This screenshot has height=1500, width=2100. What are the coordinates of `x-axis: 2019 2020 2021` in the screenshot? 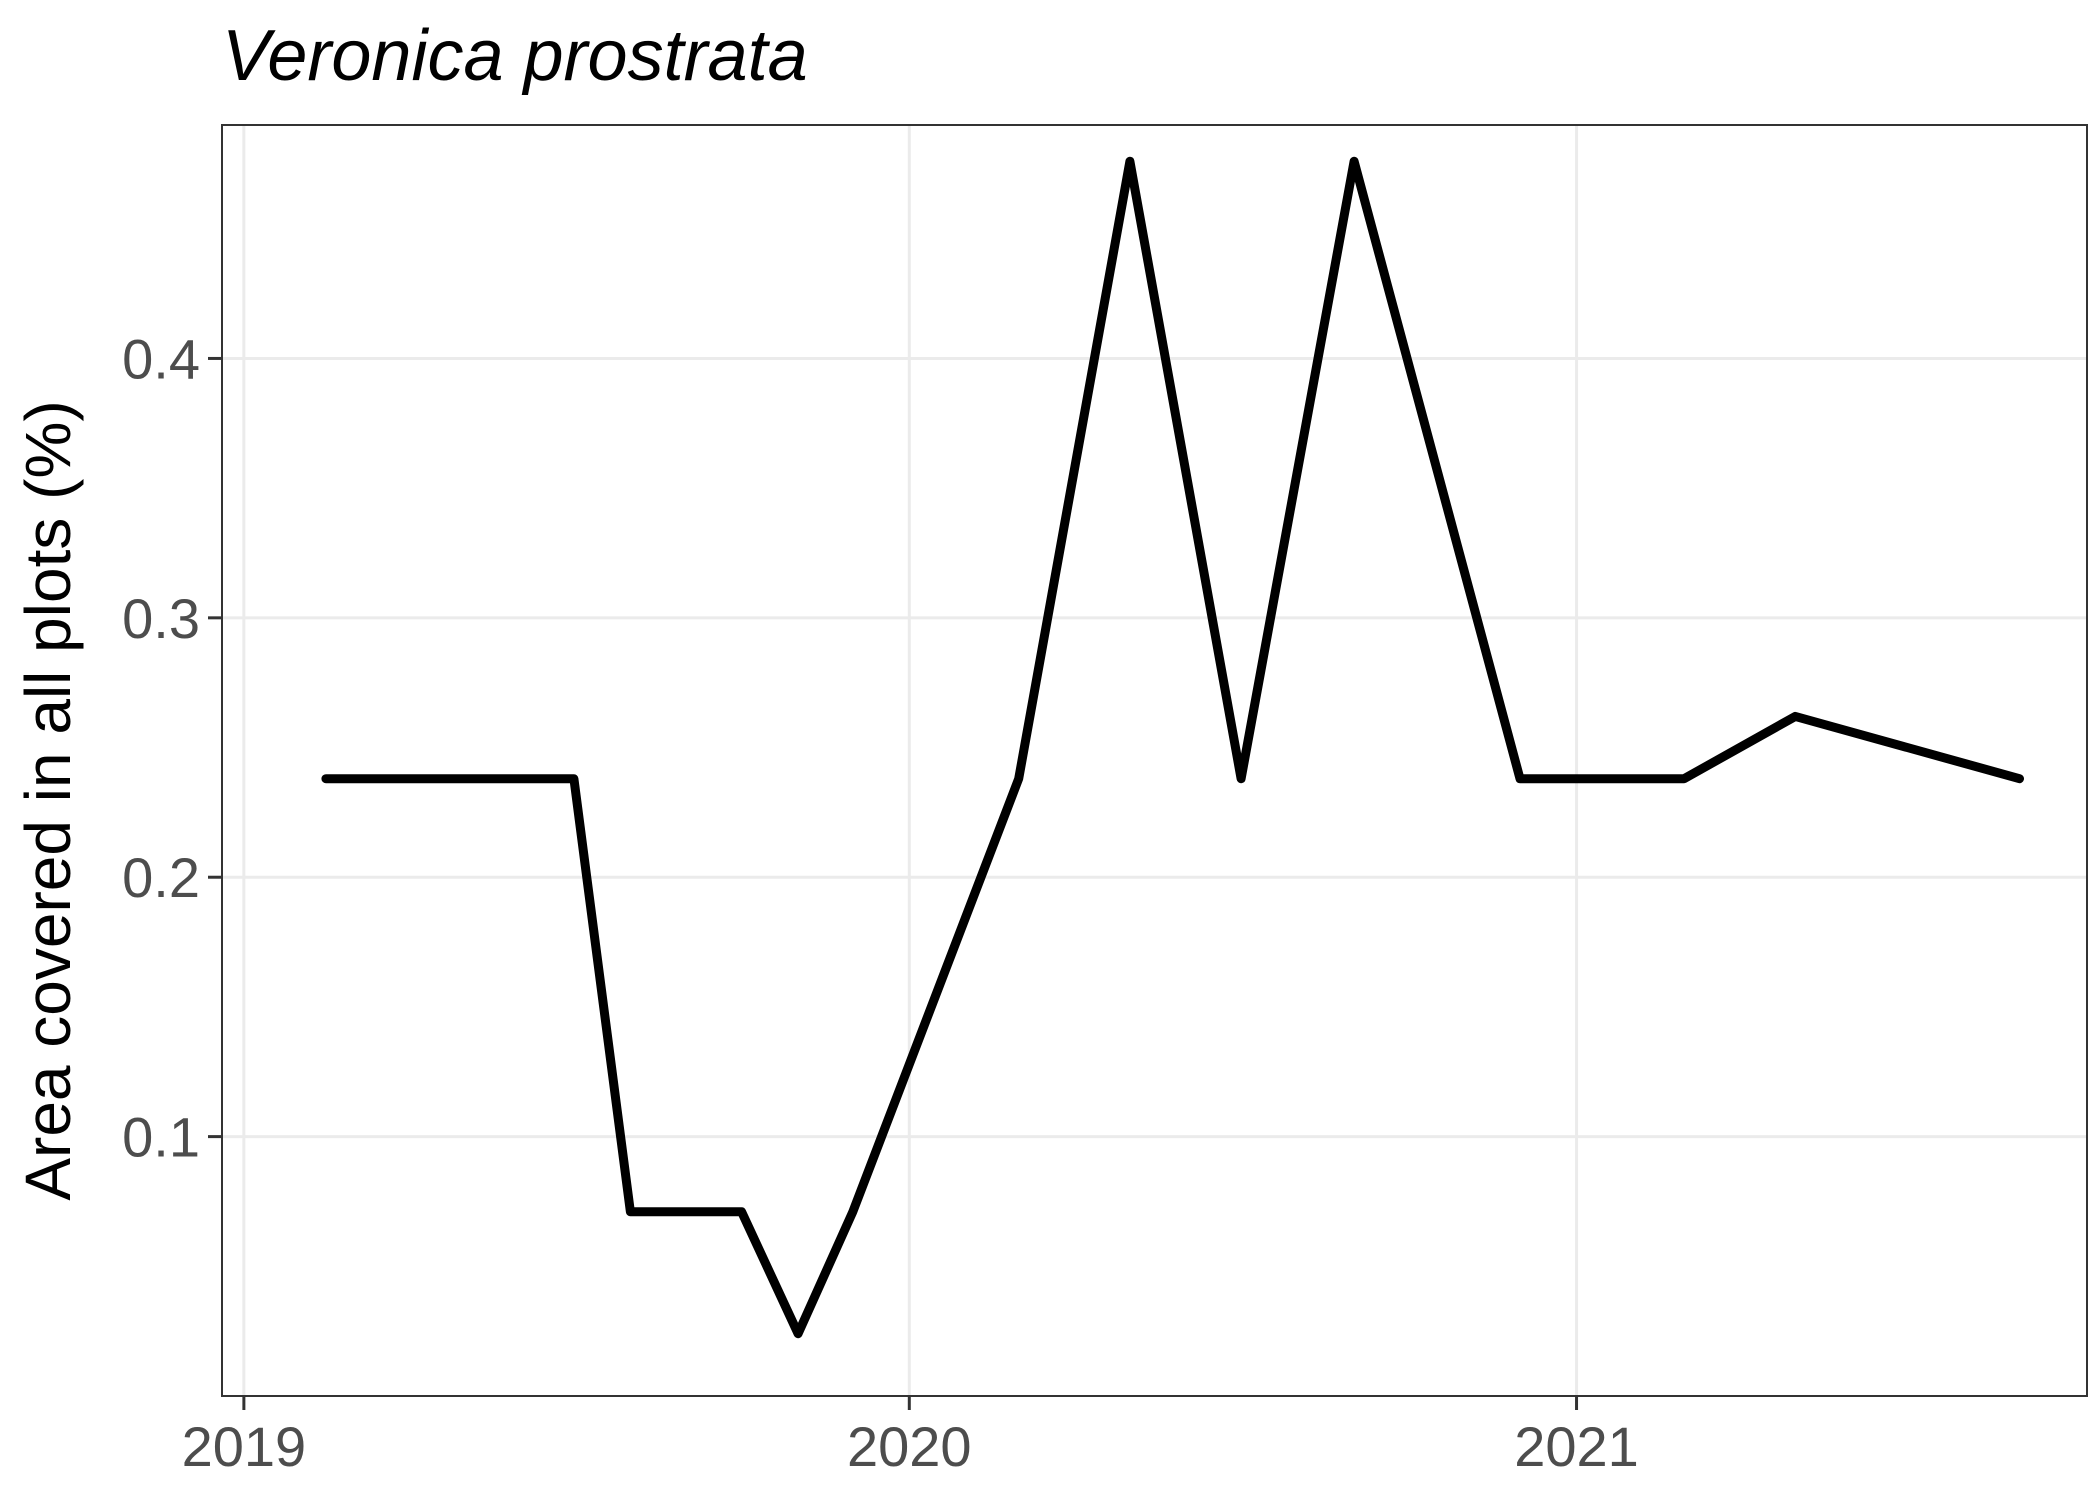 It's located at (910, 1437).